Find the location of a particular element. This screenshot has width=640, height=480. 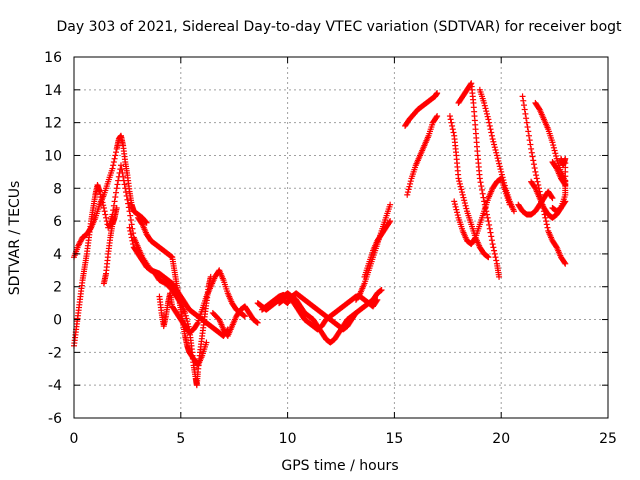

x-tick-label: 20 is located at coordinates (501, 439).